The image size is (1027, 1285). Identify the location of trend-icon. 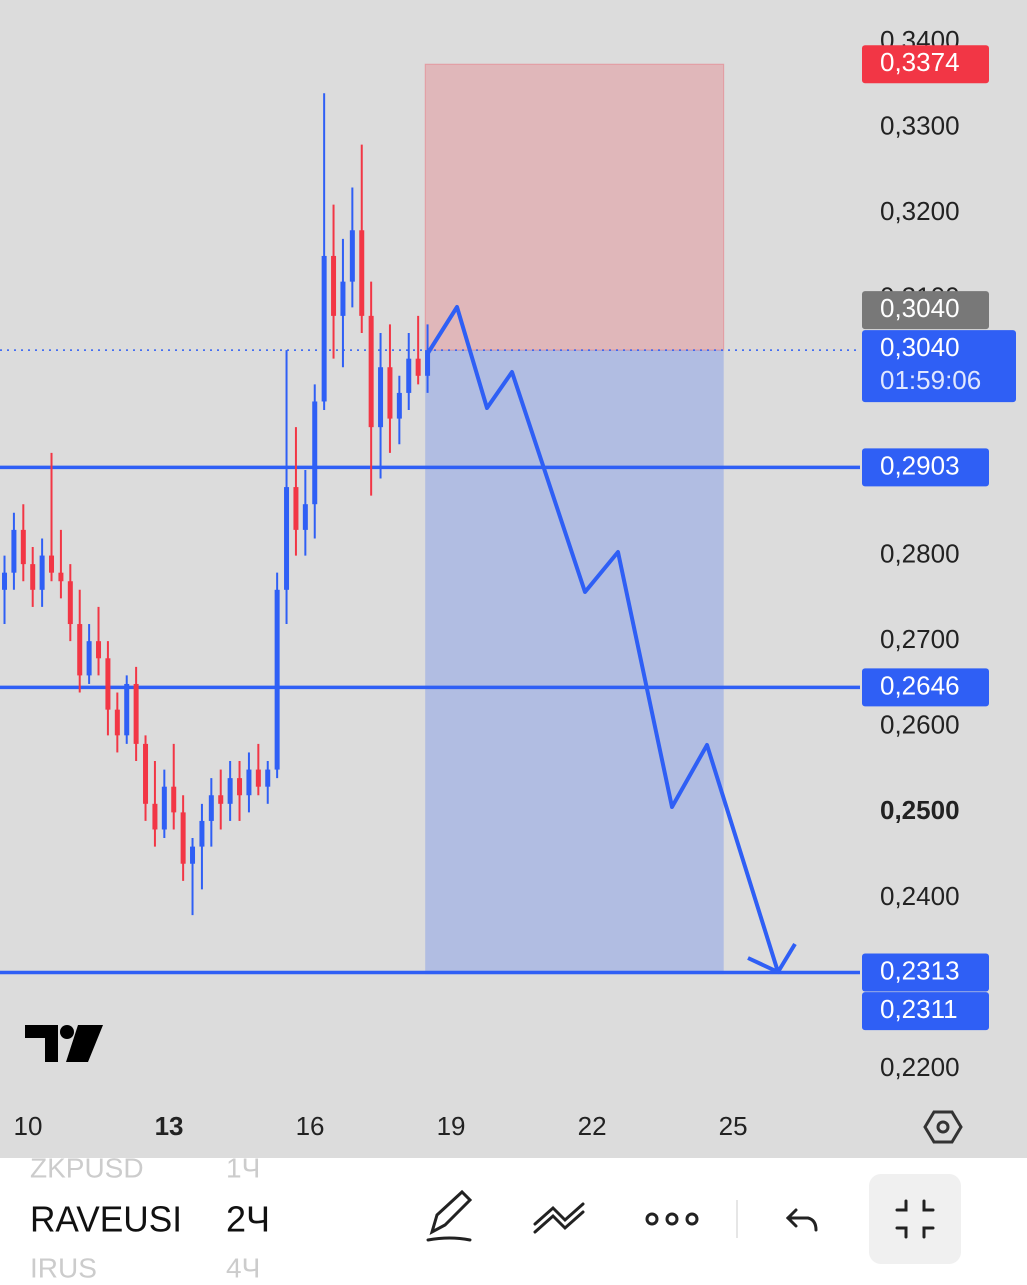
(559, 1218).